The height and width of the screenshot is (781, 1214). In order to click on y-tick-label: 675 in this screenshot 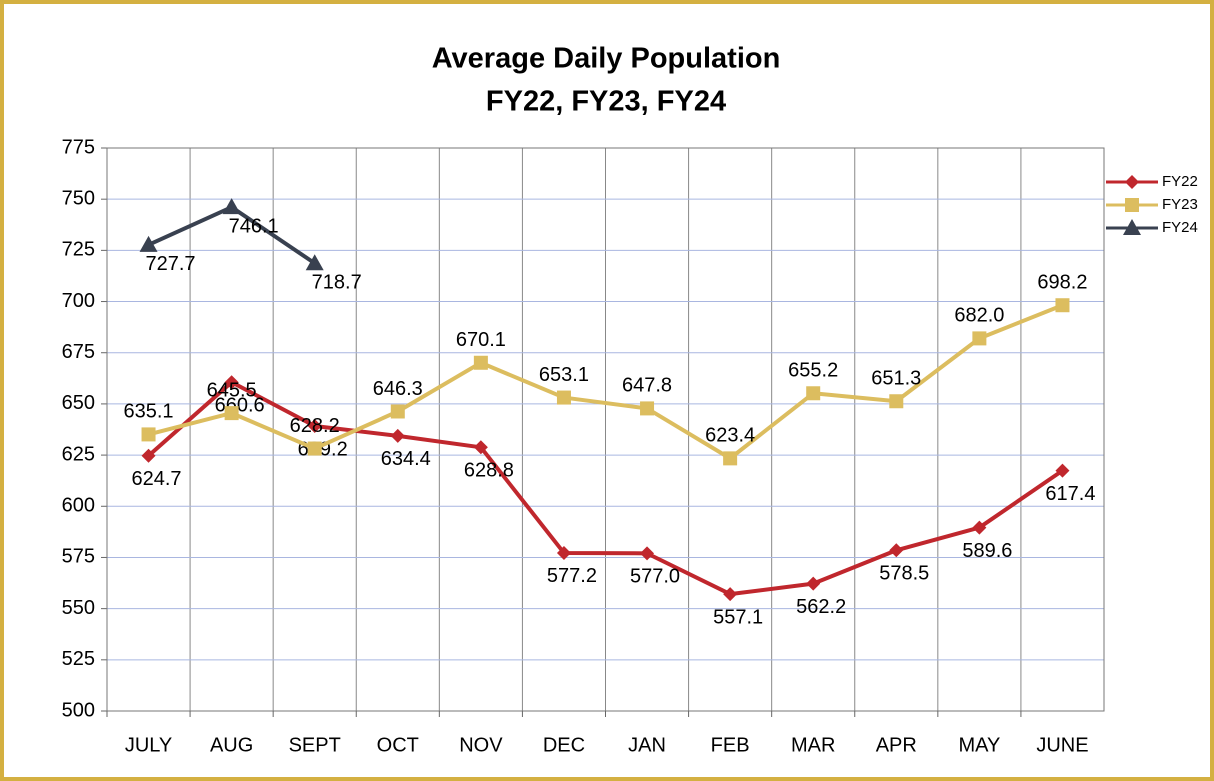, I will do `click(78, 352)`.